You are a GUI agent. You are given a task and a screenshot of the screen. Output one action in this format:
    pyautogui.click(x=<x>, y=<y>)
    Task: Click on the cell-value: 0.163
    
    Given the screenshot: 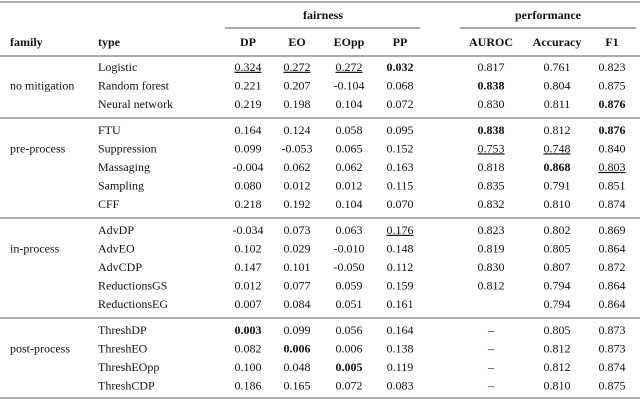 What is the action you would take?
    pyautogui.click(x=400, y=167)
    